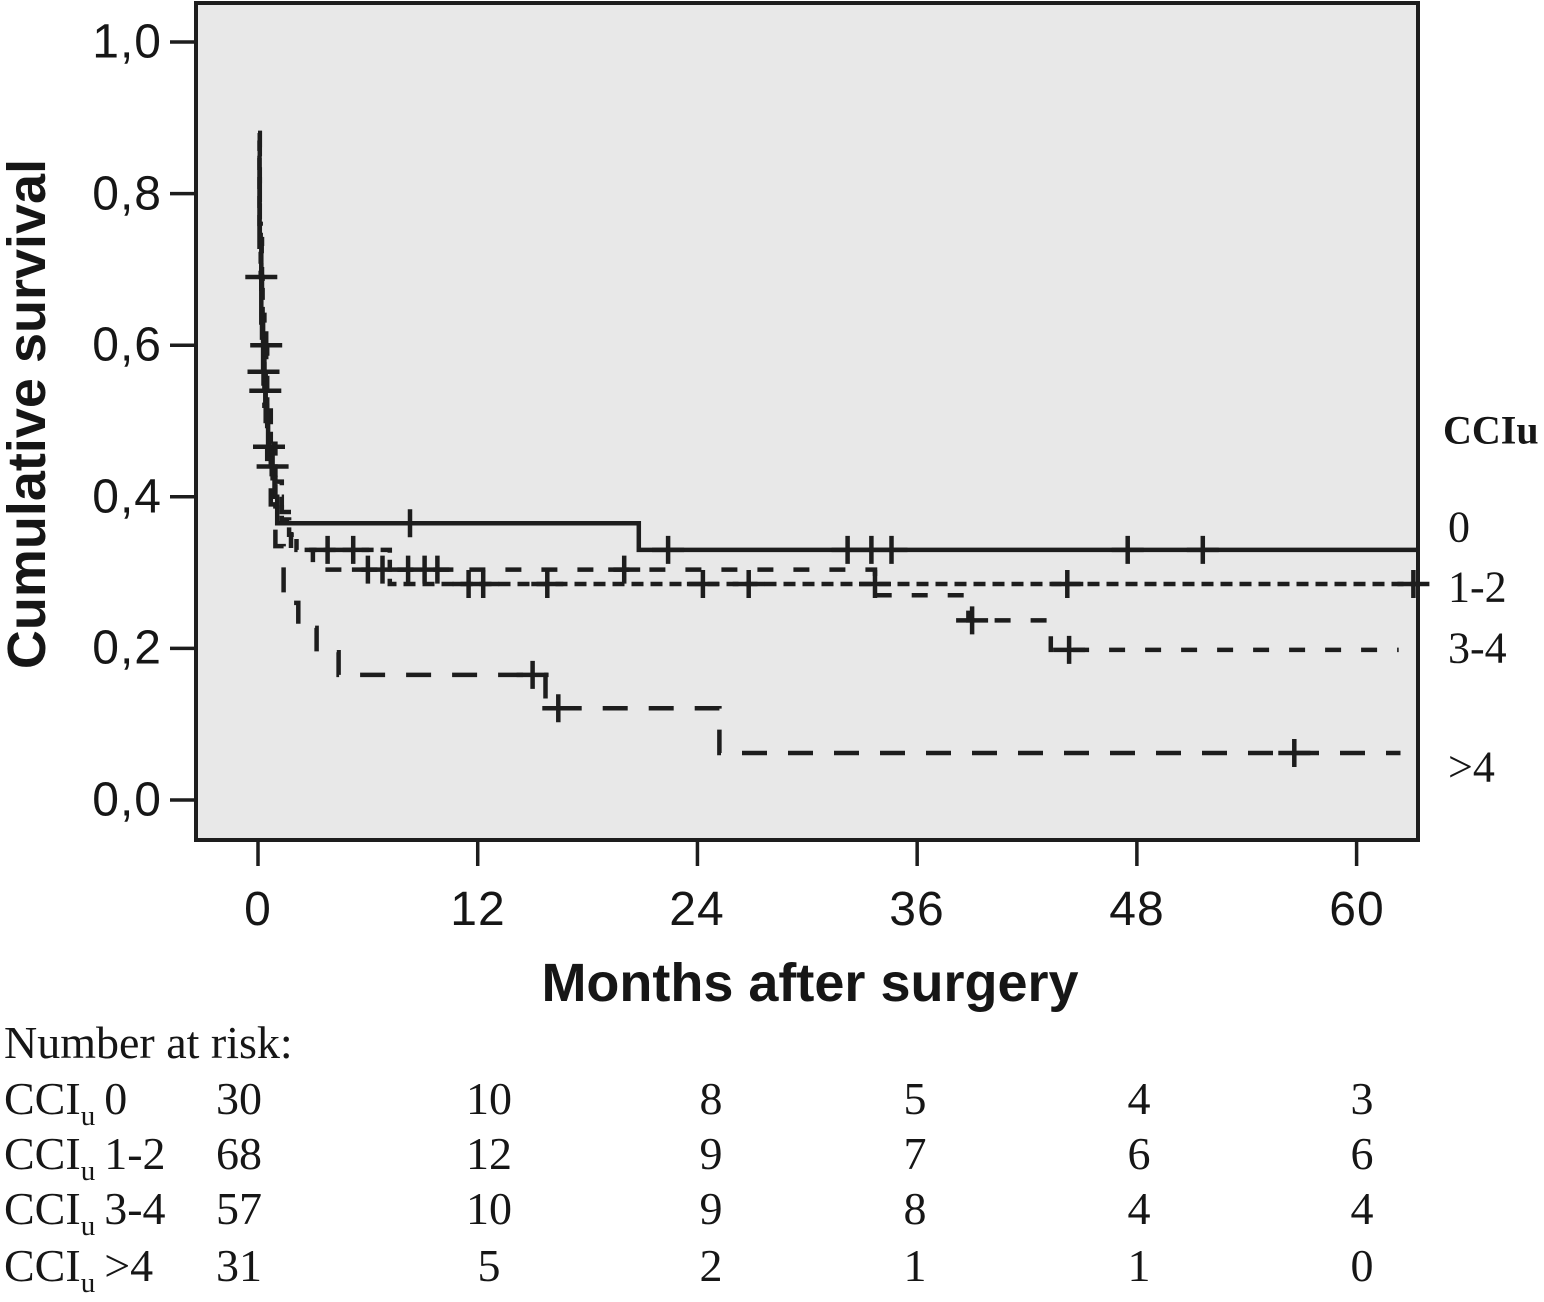 The image size is (1544, 1302). What do you see at coordinates (239, 1265) in the screenshot?
I see `risk-count: 31` at bounding box center [239, 1265].